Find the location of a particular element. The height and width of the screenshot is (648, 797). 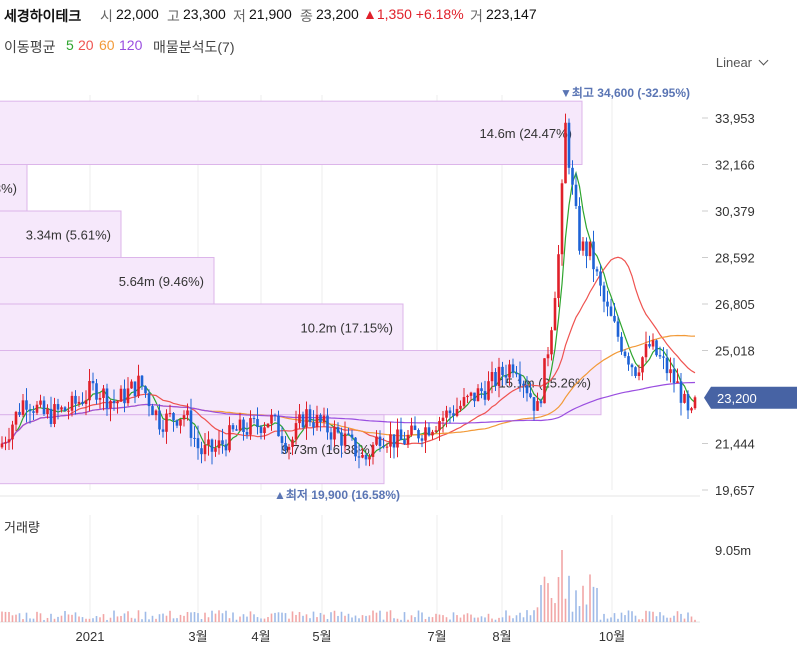

min-price-marker: ▲최저 19,900 (16.58%) is located at coordinates (337, 494).